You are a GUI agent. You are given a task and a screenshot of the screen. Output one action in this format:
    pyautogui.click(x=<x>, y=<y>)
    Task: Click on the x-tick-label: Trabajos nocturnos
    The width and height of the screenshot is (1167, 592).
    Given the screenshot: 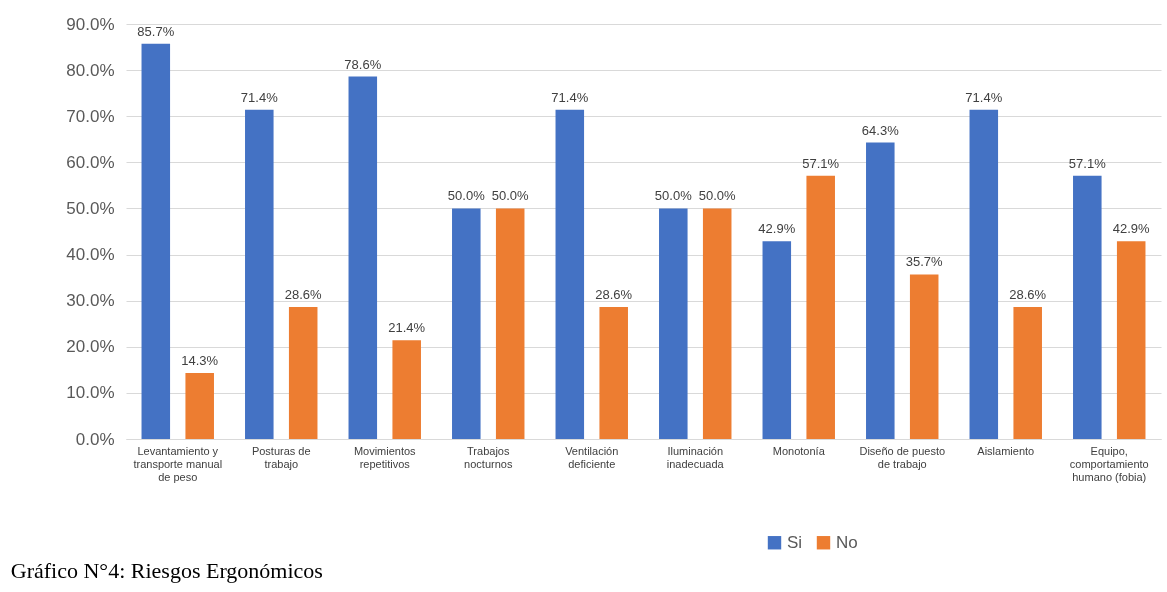 What is the action you would take?
    pyautogui.click(x=488, y=457)
    